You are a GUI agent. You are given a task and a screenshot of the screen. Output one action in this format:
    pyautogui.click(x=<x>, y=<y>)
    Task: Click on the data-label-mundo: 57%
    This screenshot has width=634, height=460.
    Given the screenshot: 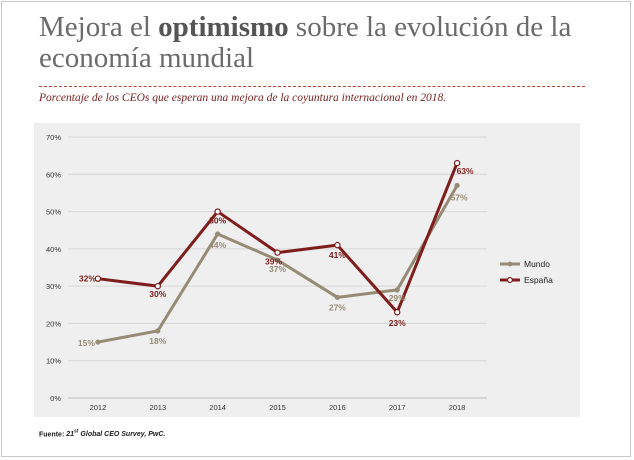 What is the action you would take?
    pyautogui.click(x=459, y=197)
    